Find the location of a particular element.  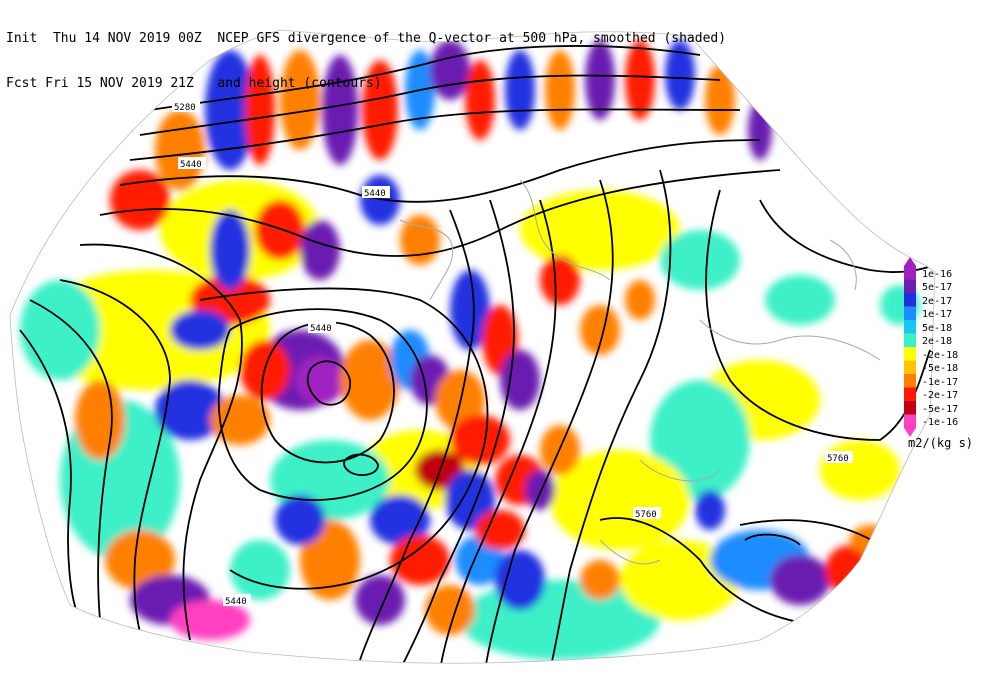

init-time: Init Thu 14 NOV 2019 00Z is located at coordinates (104, 38).